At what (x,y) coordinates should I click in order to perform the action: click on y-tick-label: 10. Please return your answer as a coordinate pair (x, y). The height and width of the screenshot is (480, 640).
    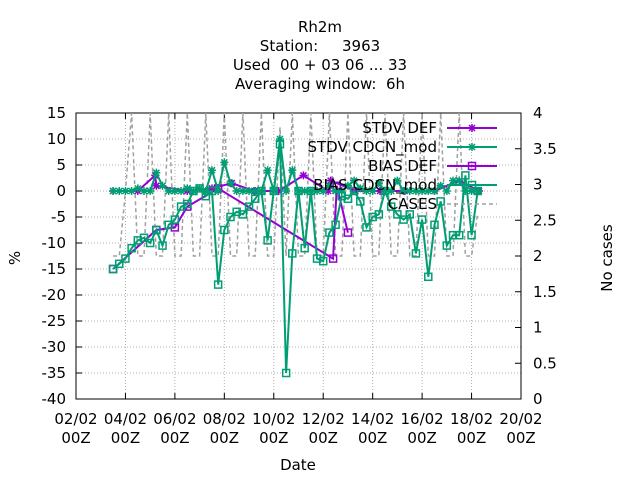
    Looking at the image, I should click on (56, 139).